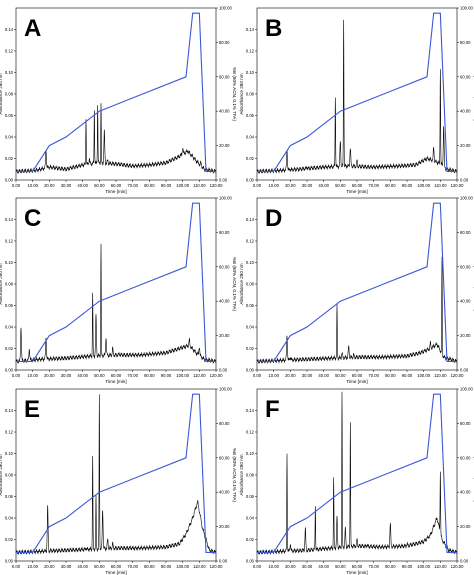  I want to click on x-tick-label: 10.00, so click(32, 375).